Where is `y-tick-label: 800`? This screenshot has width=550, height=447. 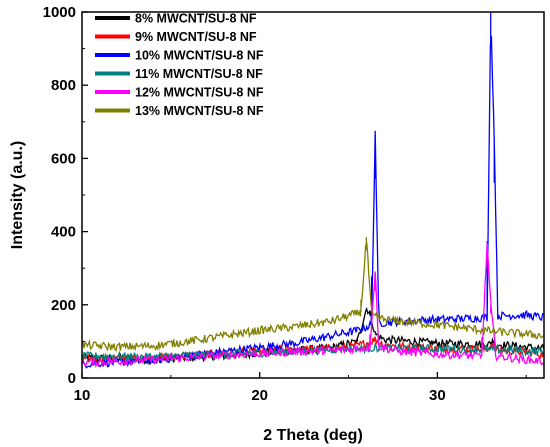
y-tick-label: 800 is located at coordinates (63, 85).